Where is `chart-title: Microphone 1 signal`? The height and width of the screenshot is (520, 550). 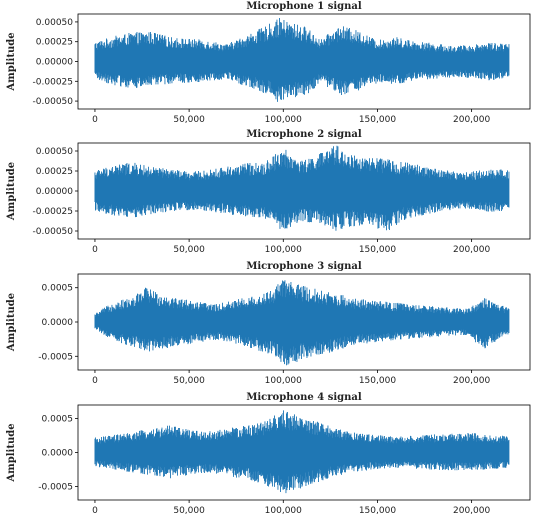
chart-title: Microphone 1 signal is located at coordinates (304, 6).